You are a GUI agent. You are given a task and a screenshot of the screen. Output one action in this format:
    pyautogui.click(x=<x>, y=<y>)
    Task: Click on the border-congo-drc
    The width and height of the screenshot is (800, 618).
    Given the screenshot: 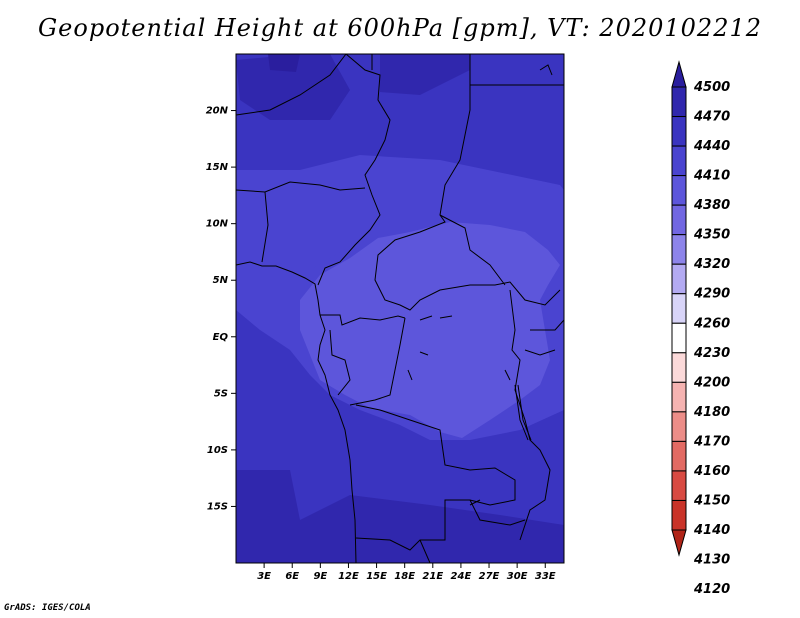 What is the action you would take?
    pyautogui.click(x=377, y=361)
    